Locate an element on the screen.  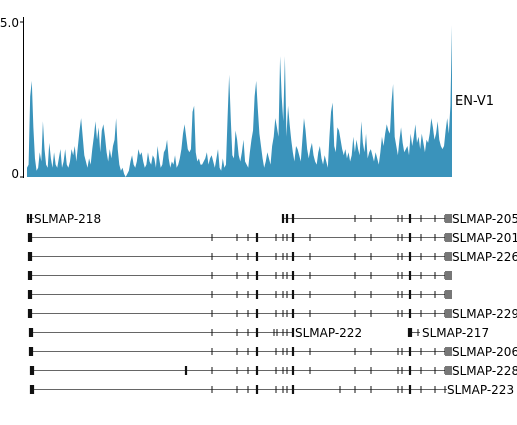
transcript-label: SLMAP-228 is located at coordinates (484, 371).